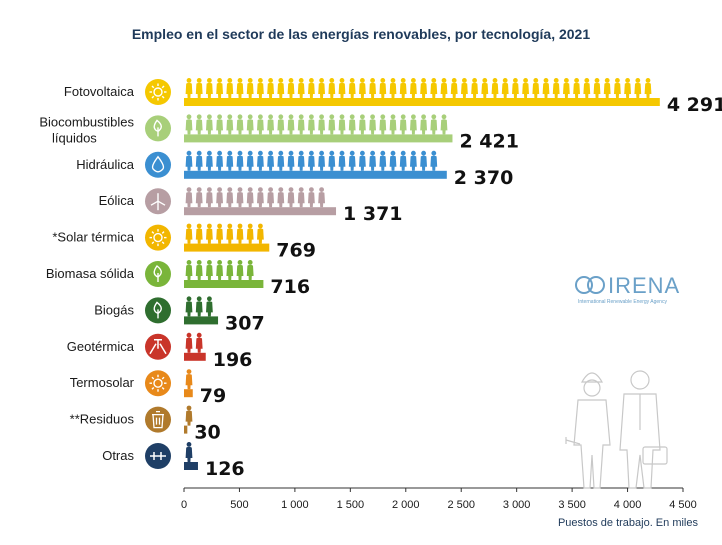  What do you see at coordinates (683, 505) in the screenshot?
I see `x-tick-label: 4 500` at bounding box center [683, 505].